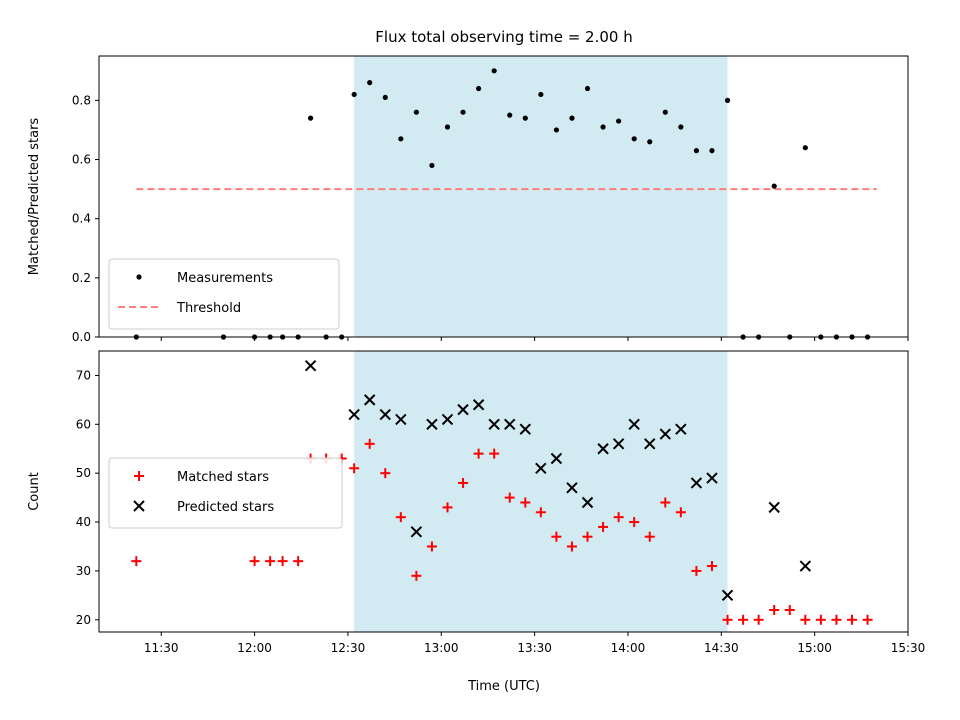 This screenshot has width=960, height=720. What do you see at coordinates (81, 100) in the screenshot?
I see `y-tick-label: 0.8` at bounding box center [81, 100].